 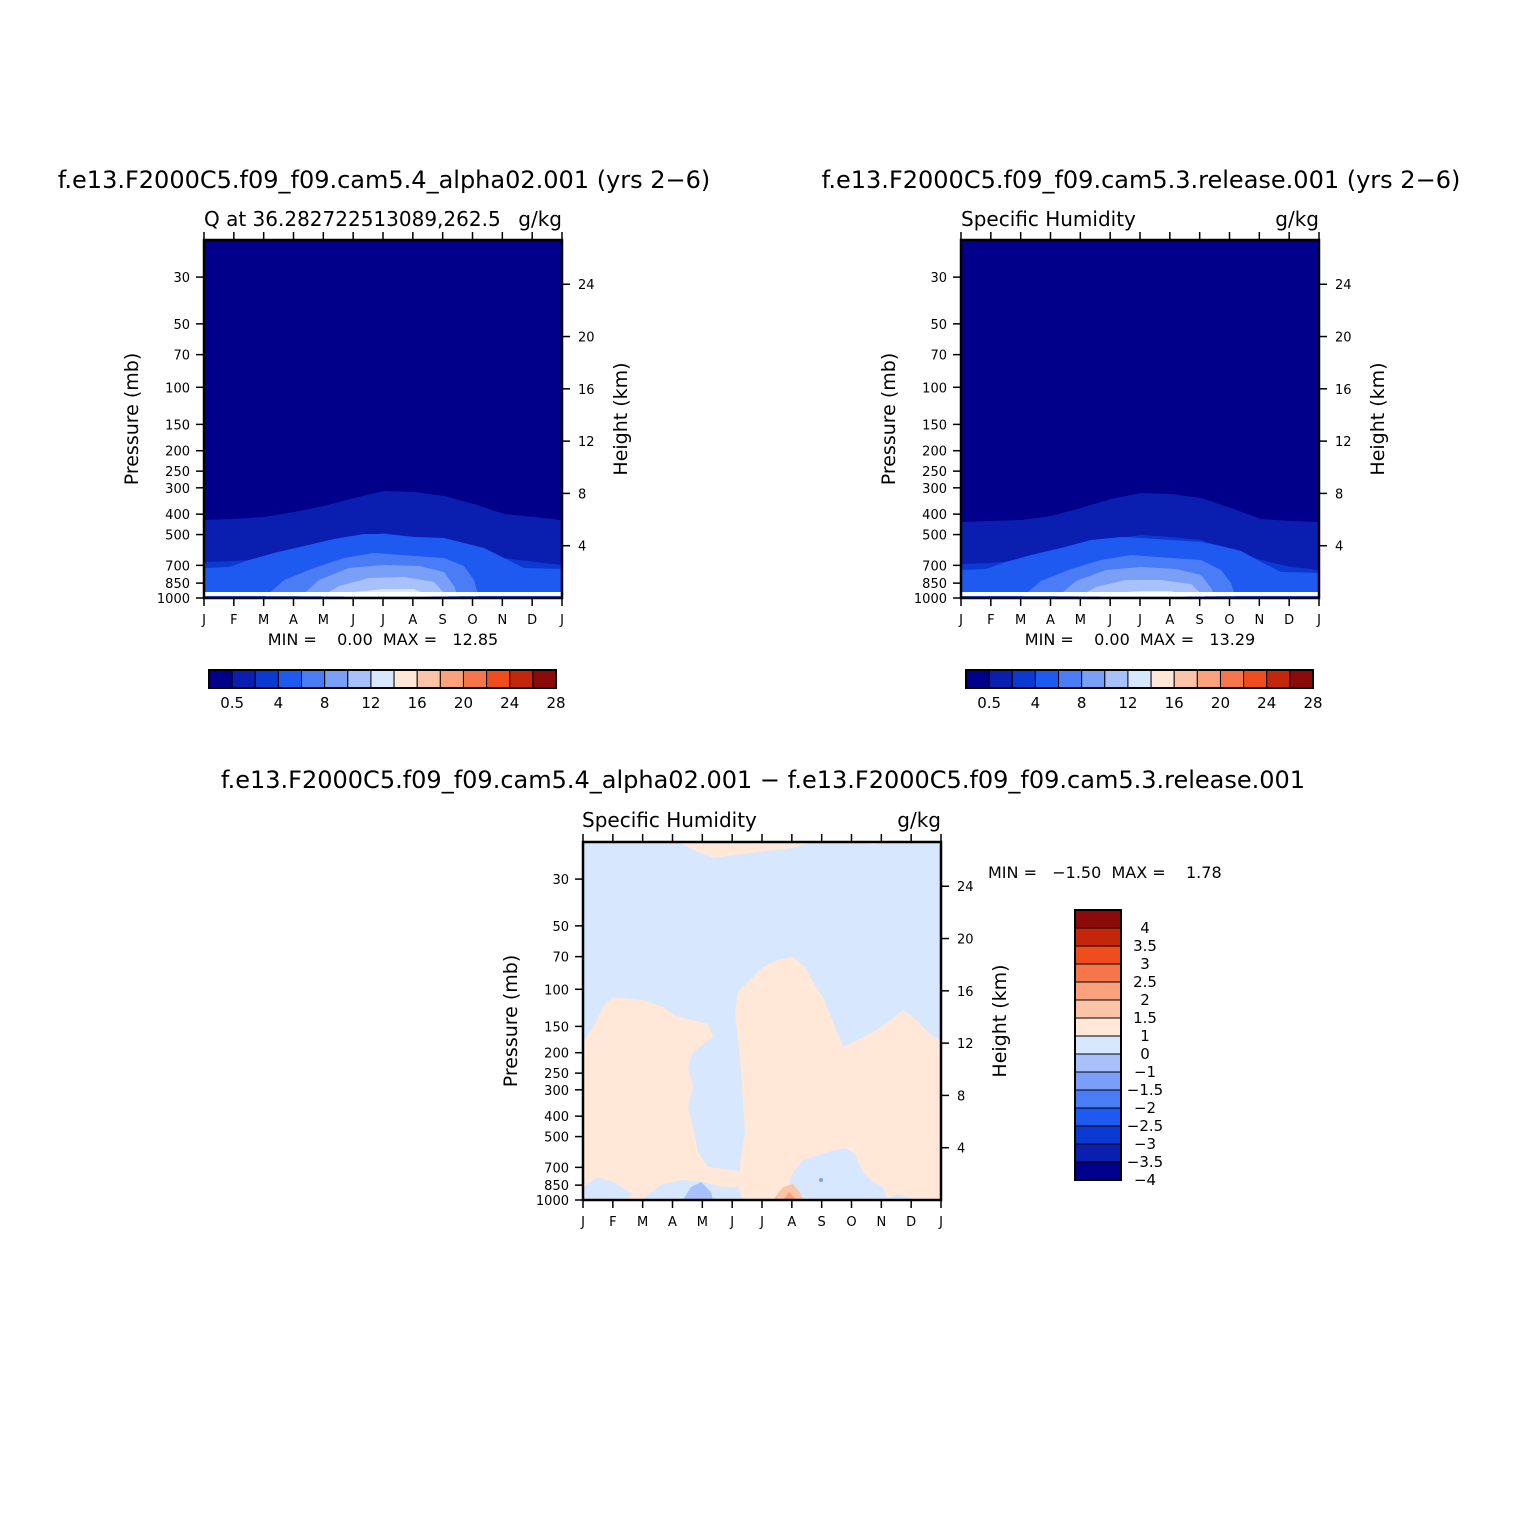 What do you see at coordinates (1200, 620) in the screenshot?
I see `x-tick-label: S` at bounding box center [1200, 620].